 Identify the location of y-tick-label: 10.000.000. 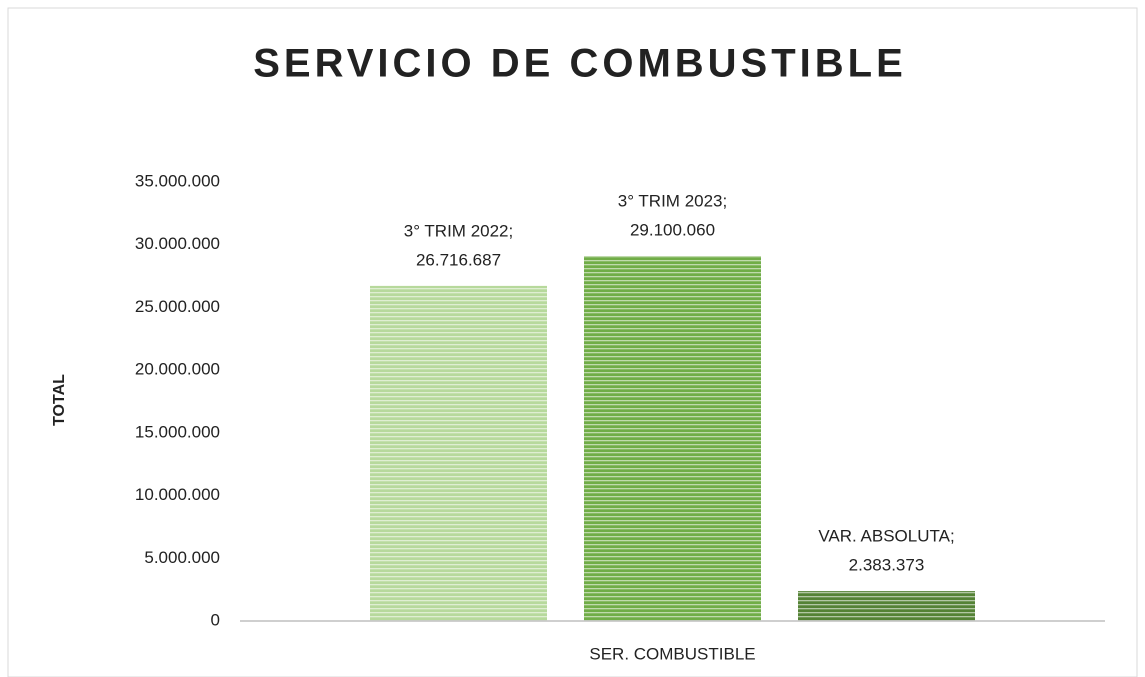
(177, 494).